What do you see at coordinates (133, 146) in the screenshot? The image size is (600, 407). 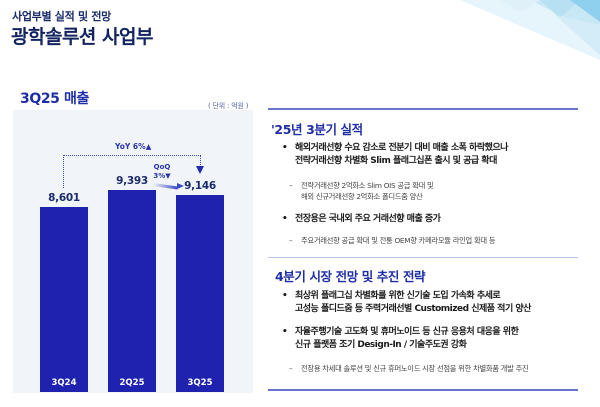 I see `yoy-label: YoY 6%▲` at bounding box center [133, 146].